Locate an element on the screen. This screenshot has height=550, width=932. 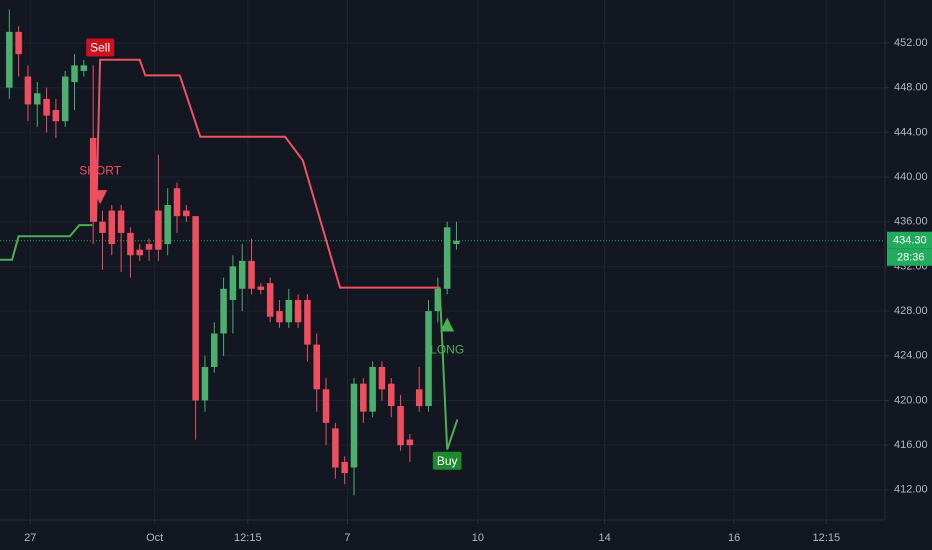
last-price-box is located at coordinates (909, 240).